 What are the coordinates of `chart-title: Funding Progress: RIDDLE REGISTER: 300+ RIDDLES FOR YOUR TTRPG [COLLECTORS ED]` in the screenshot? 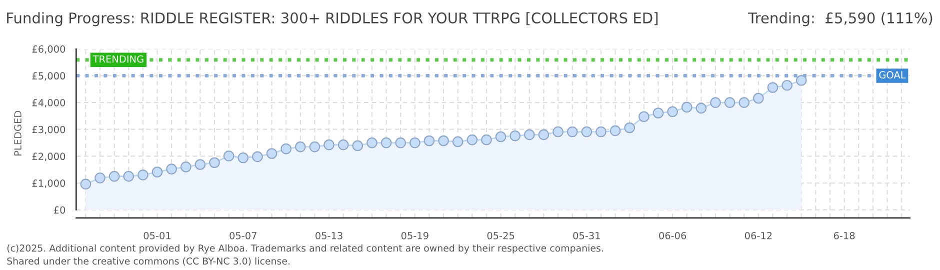 It's located at (332, 19).